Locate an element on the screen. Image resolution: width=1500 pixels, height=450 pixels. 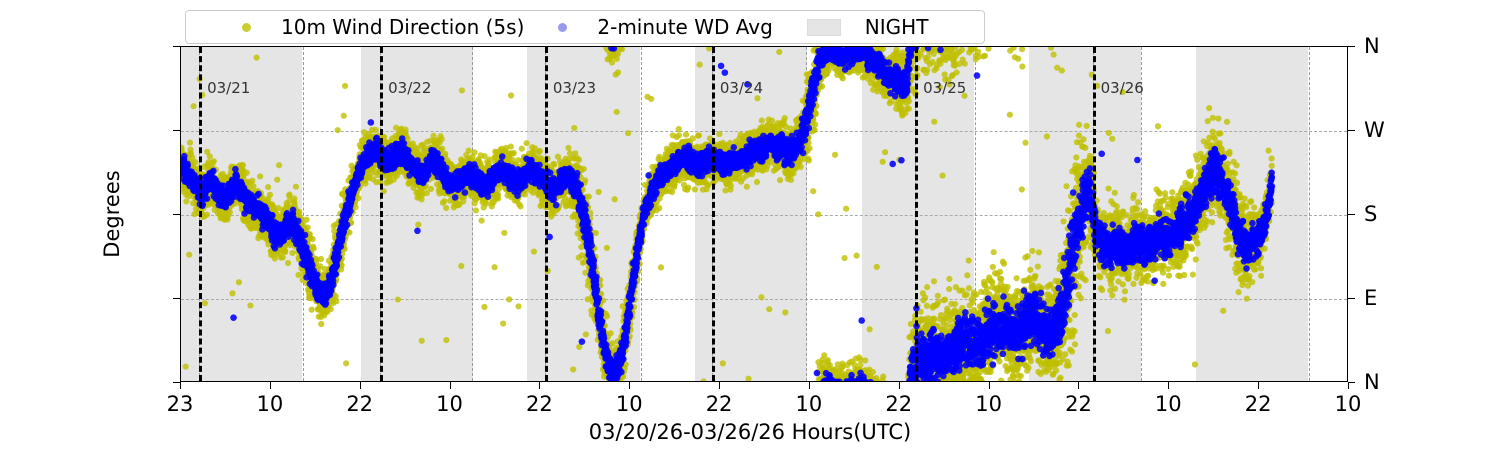
legend-entry-night: NIGHT is located at coordinates (867, 27).